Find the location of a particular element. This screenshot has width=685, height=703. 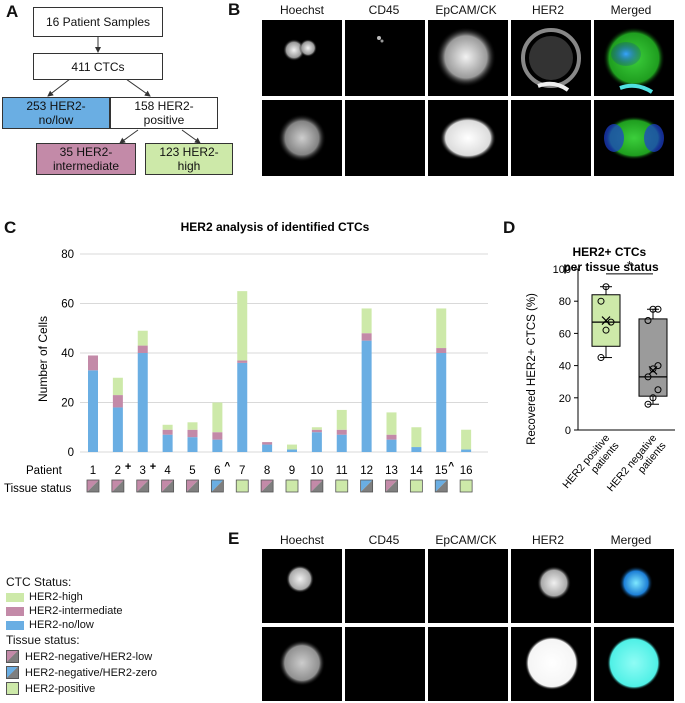

bar-xtick-label: 7 is located at coordinates (242, 471).